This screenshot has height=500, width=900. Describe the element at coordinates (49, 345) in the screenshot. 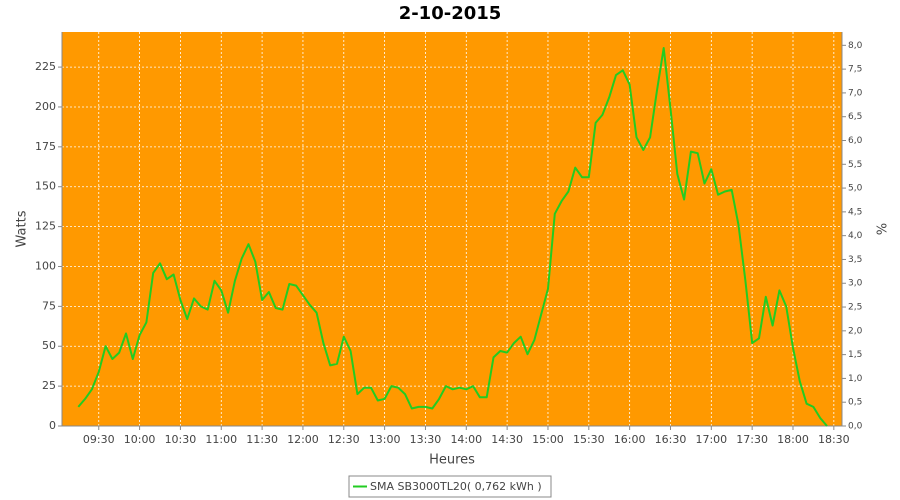

I see `y-tick-label: 50` at that location.